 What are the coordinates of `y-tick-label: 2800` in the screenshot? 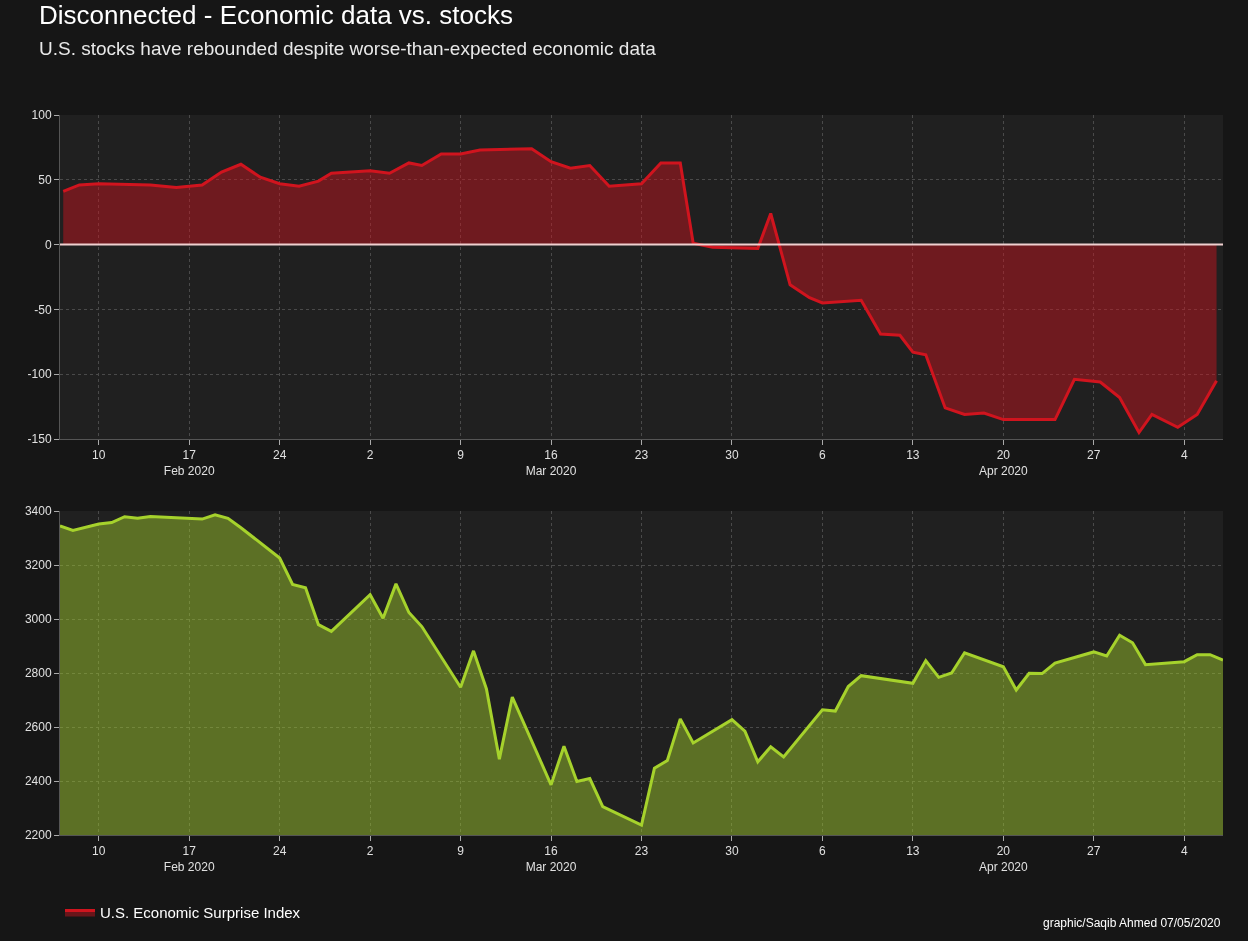 It's located at (38, 673).